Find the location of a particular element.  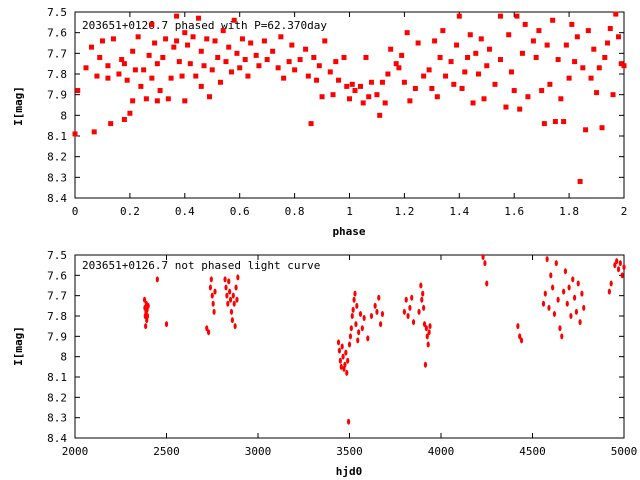

plot1-x-tick-label: 0.2 is located at coordinates (130, 211).